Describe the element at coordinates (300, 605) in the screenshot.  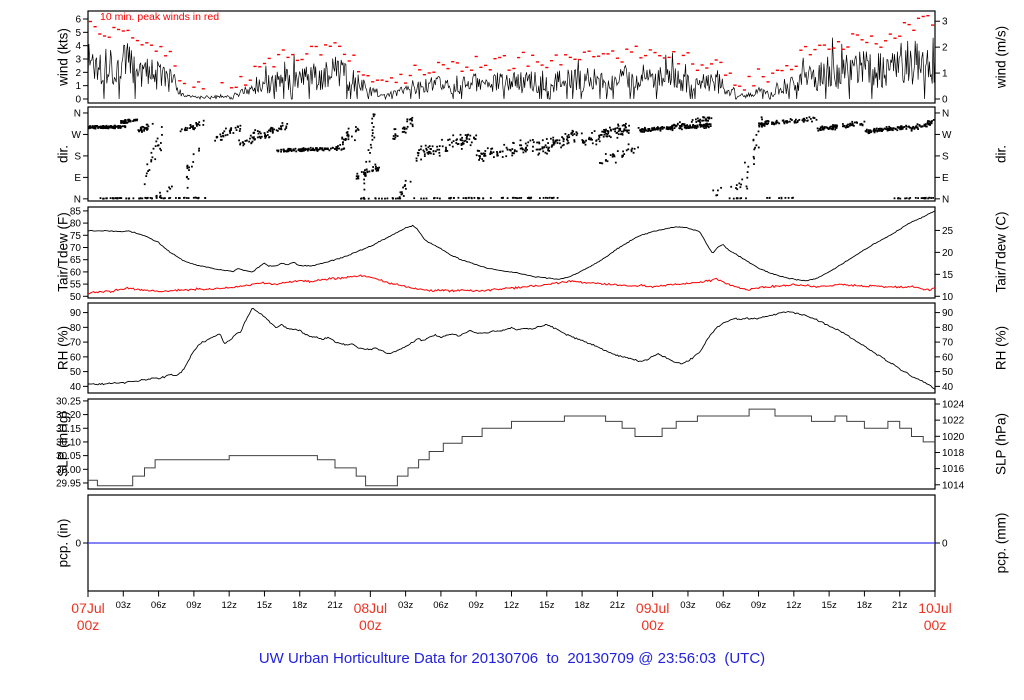
I see `svg-text: 18z` at that location.